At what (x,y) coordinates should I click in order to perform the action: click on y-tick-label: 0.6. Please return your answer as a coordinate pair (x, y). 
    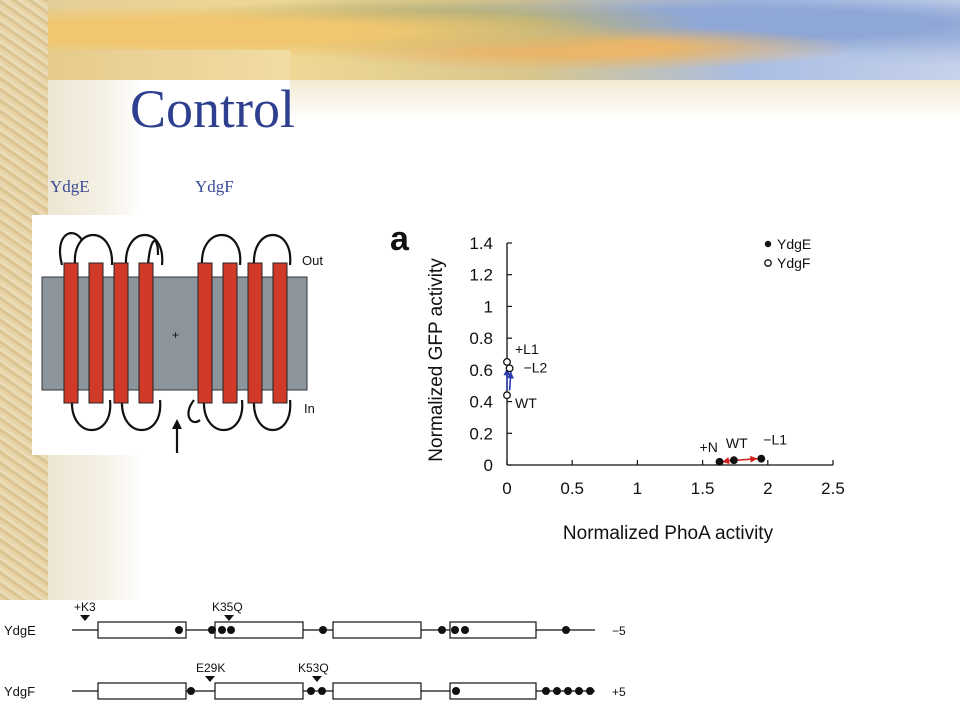
    Looking at the image, I should click on (481, 370).